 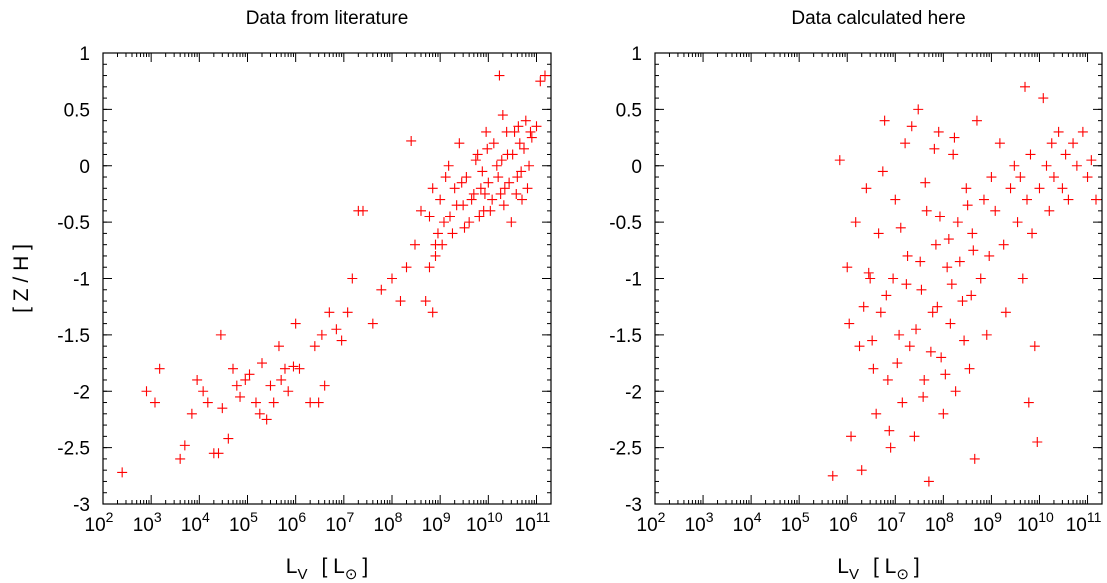 I want to click on x-tick-label: 10², so click(x=99, y=522).